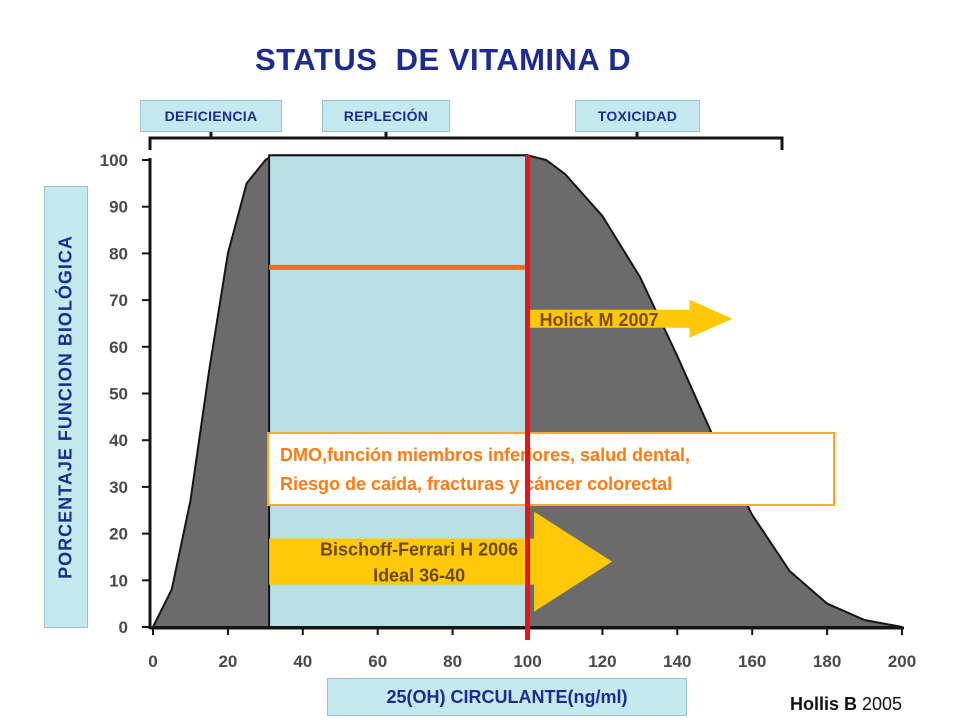 Image resolution: width=960 pixels, height=720 pixels. What do you see at coordinates (466, 141) in the screenshot?
I see `zone-bracket` at bounding box center [466, 141].